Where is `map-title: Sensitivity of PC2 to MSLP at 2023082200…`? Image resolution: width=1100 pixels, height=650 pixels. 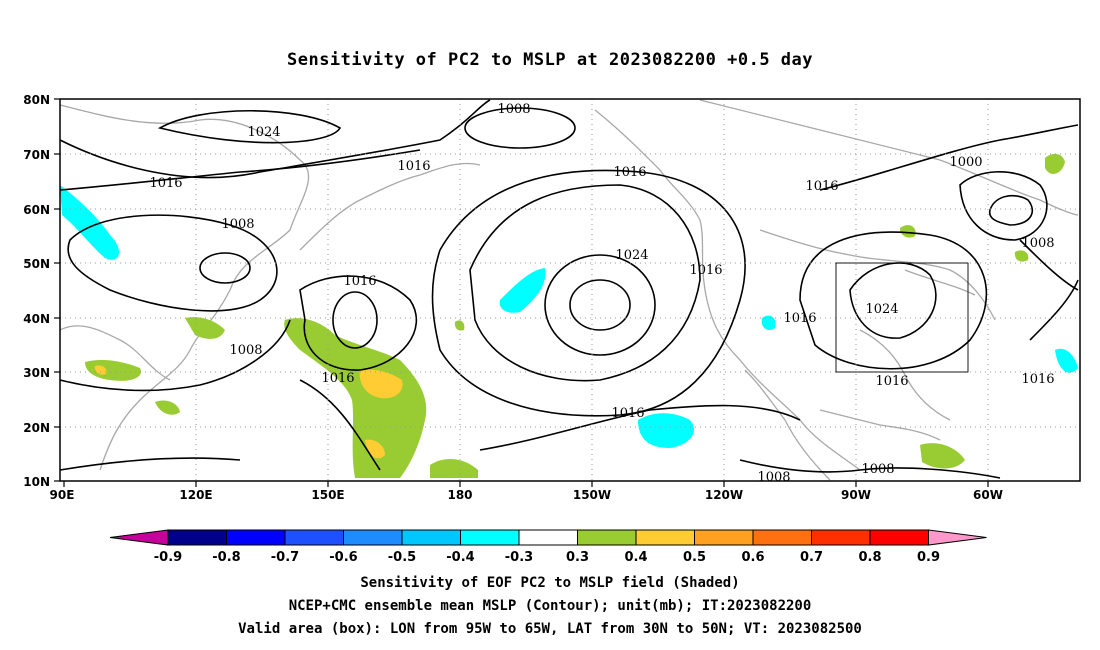 map-title: Sensitivity of PC2 to MSLP at 2023082200… is located at coordinates (549, 60).